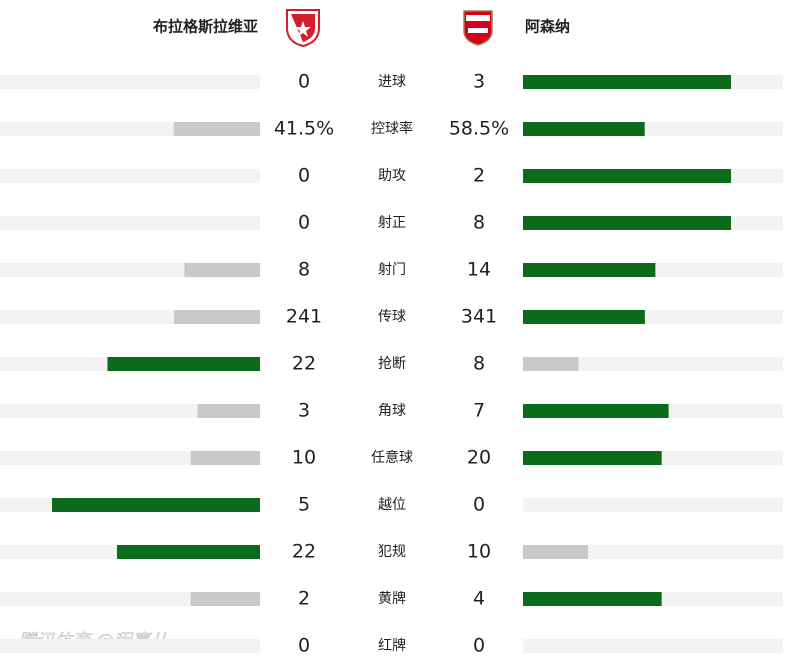 This screenshot has width=808, height=671. I want to click on stat-name: 控球率, so click(392, 128).